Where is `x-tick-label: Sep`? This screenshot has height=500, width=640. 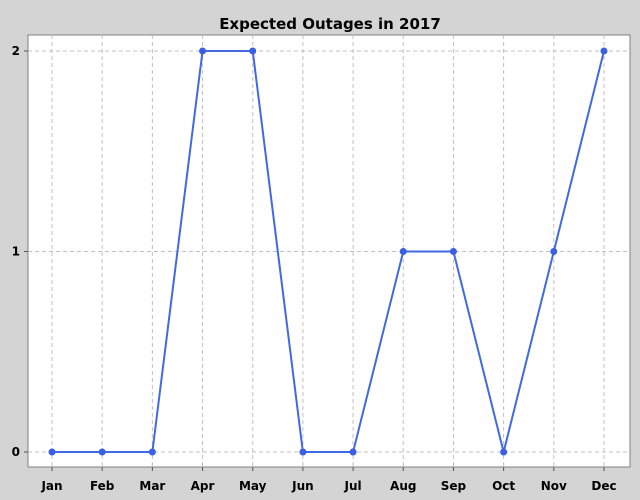 x-tick-label: Sep is located at coordinates (454, 486).